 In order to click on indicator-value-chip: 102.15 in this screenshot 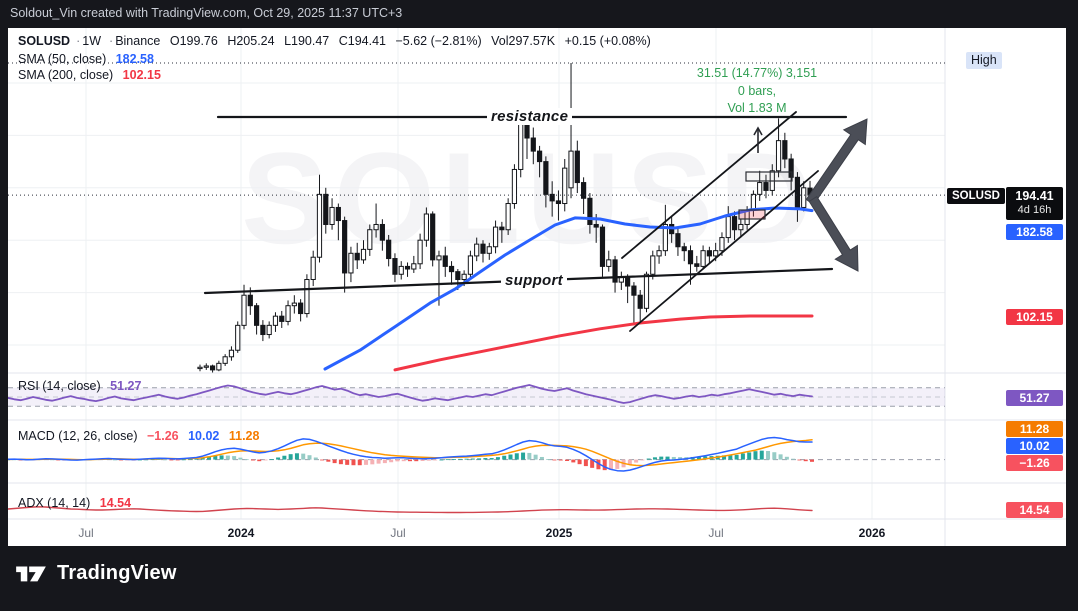, I will do `click(1034, 317)`.